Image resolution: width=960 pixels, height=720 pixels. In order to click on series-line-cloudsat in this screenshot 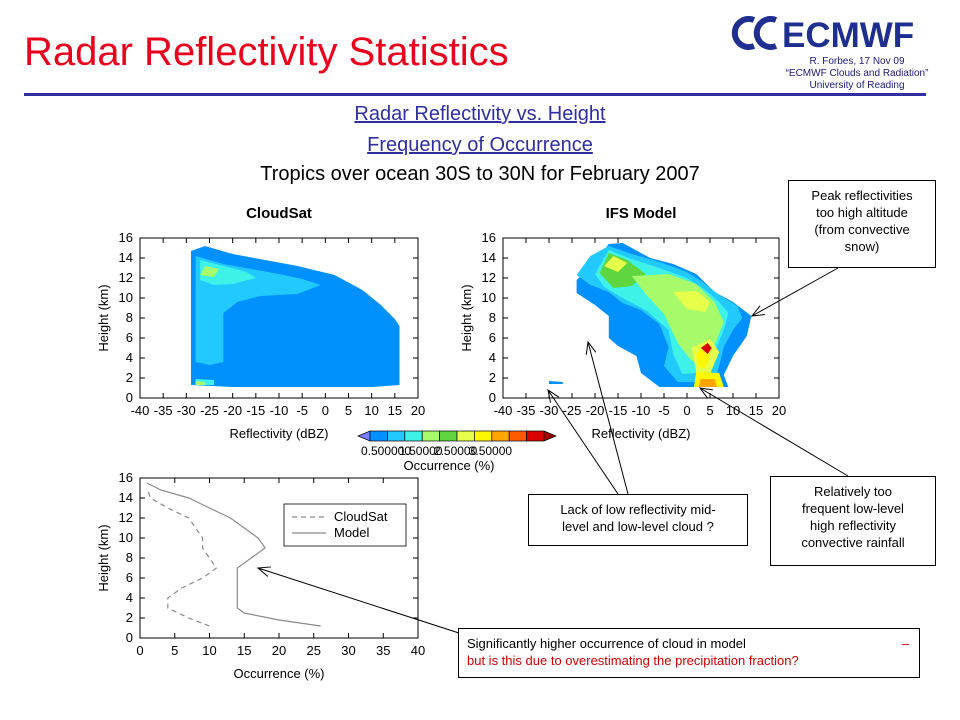, I will do `click(182, 557)`.